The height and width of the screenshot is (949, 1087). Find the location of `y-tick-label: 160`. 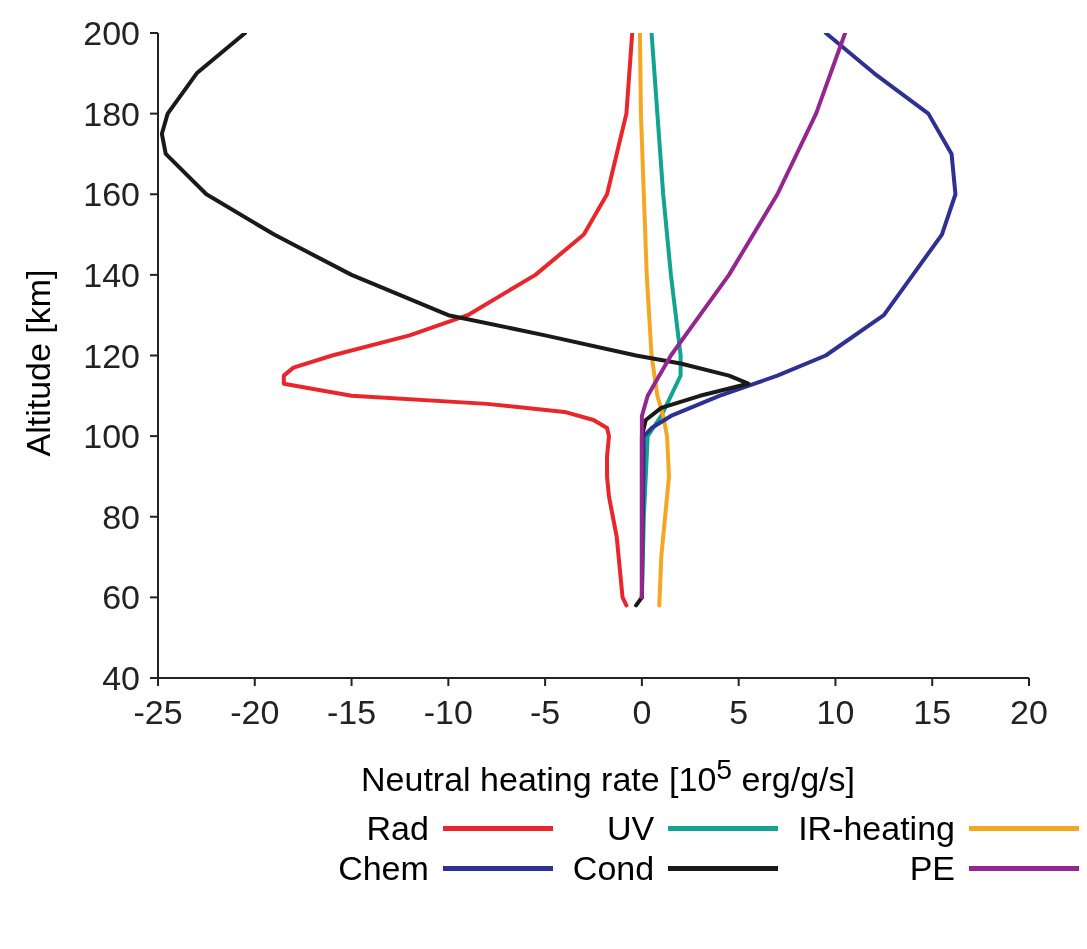

y-tick-label: 160 is located at coordinates (111, 194).